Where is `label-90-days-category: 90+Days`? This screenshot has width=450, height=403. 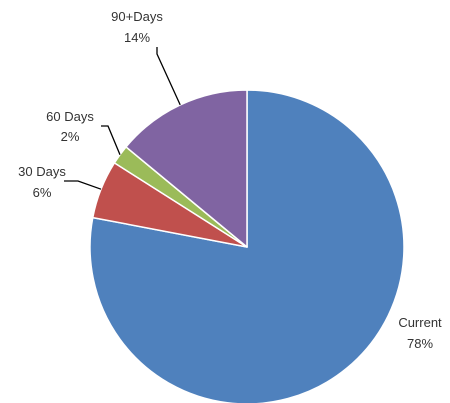 label-90-days-category: 90+Days is located at coordinates (137, 16).